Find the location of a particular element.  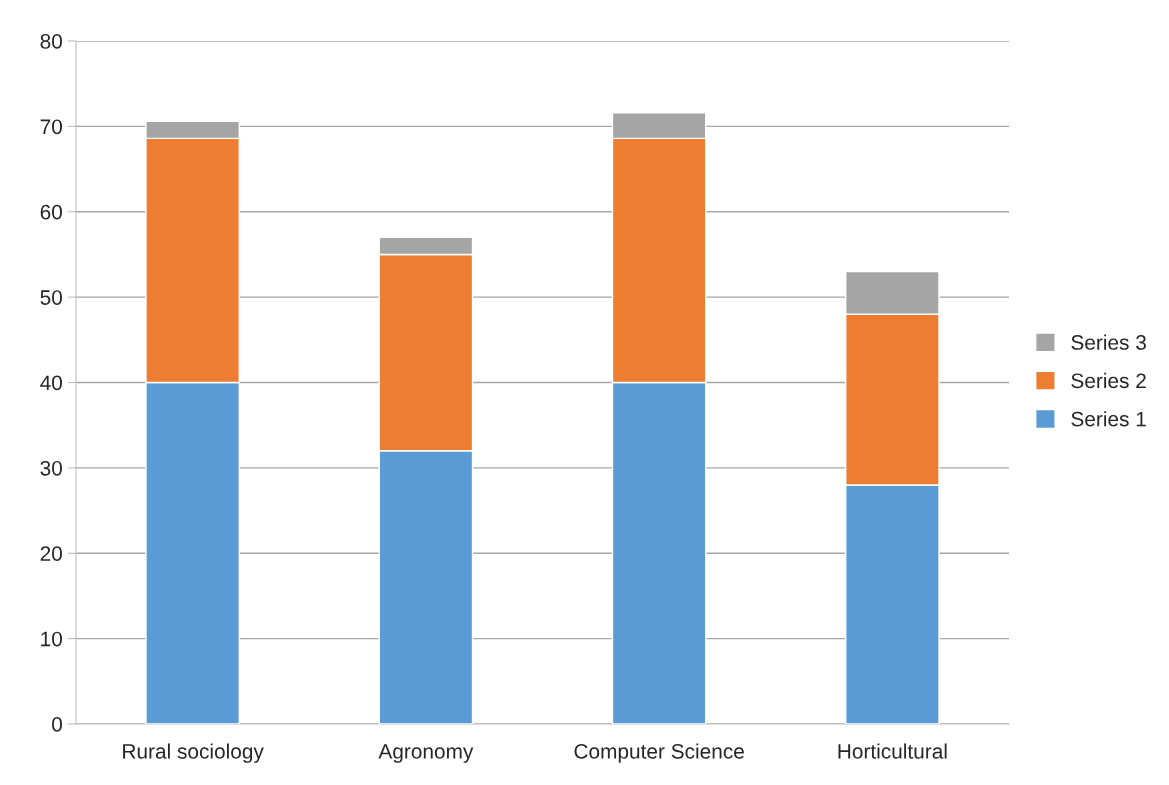

y-tick-label: 40 is located at coordinates (51, 383).